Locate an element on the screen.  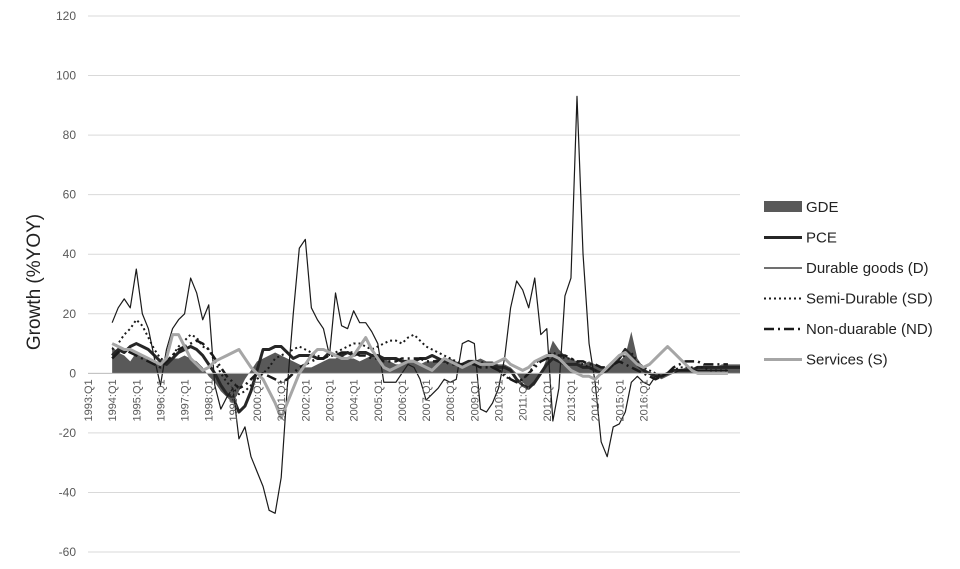
x-tick-label: 2014:Q1 is located at coordinates (596, 400).